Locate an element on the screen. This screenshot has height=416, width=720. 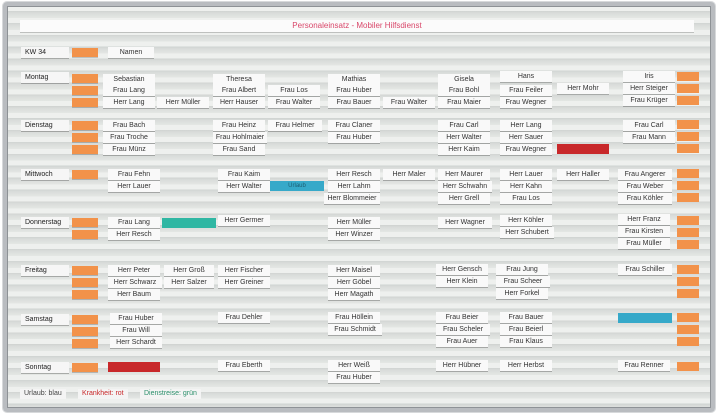
card: Herr Maisel is located at coordinates (354, 270).